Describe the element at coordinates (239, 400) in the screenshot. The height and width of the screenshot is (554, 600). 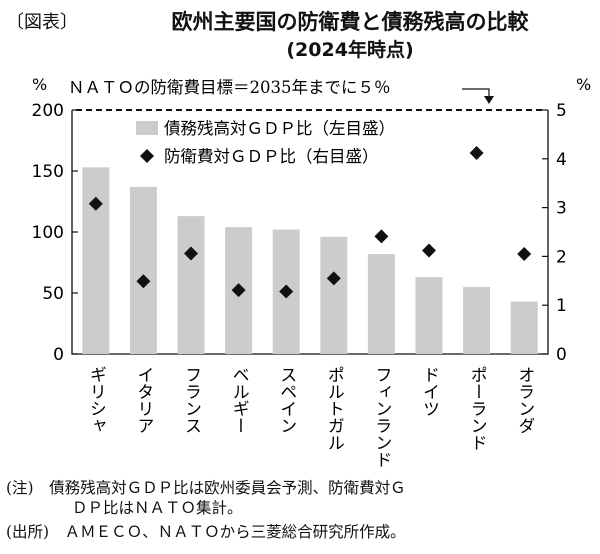
I see `category-label: ベルギー` at that location.